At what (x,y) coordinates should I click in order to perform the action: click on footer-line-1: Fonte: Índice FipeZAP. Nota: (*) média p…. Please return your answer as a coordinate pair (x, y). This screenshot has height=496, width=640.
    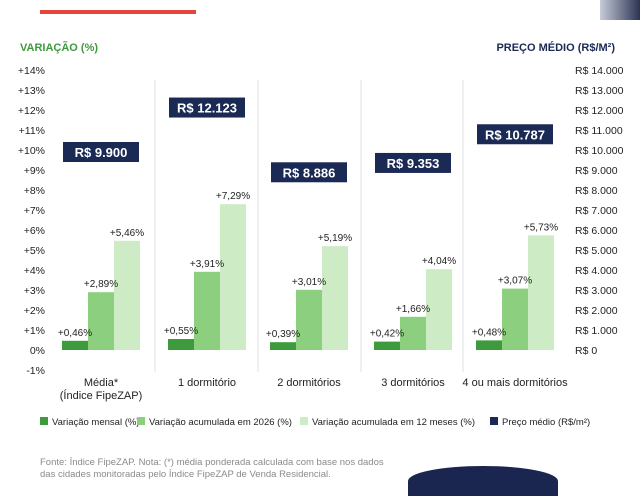
    Looking at the image, I should click on (212, 462).